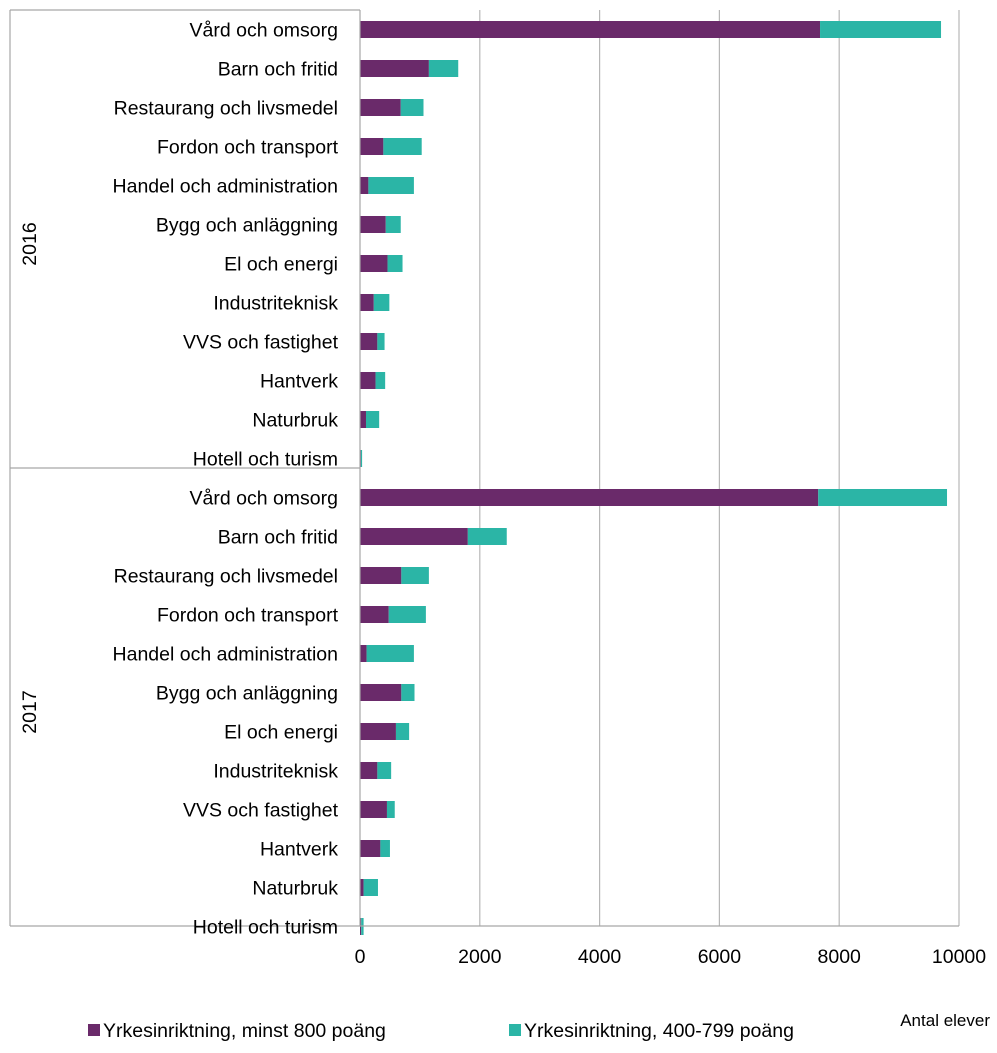  Describe the element at coordinates (840, 957) in the screenshot. I see `x-tick-label: 8000` at that location.